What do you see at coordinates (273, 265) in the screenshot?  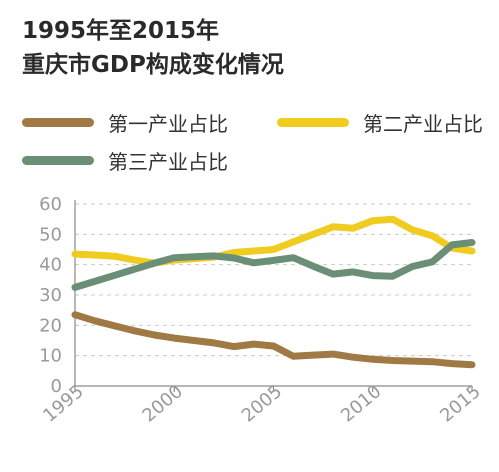 I see `series-line-tertiary` at bounding box center [273, 265].